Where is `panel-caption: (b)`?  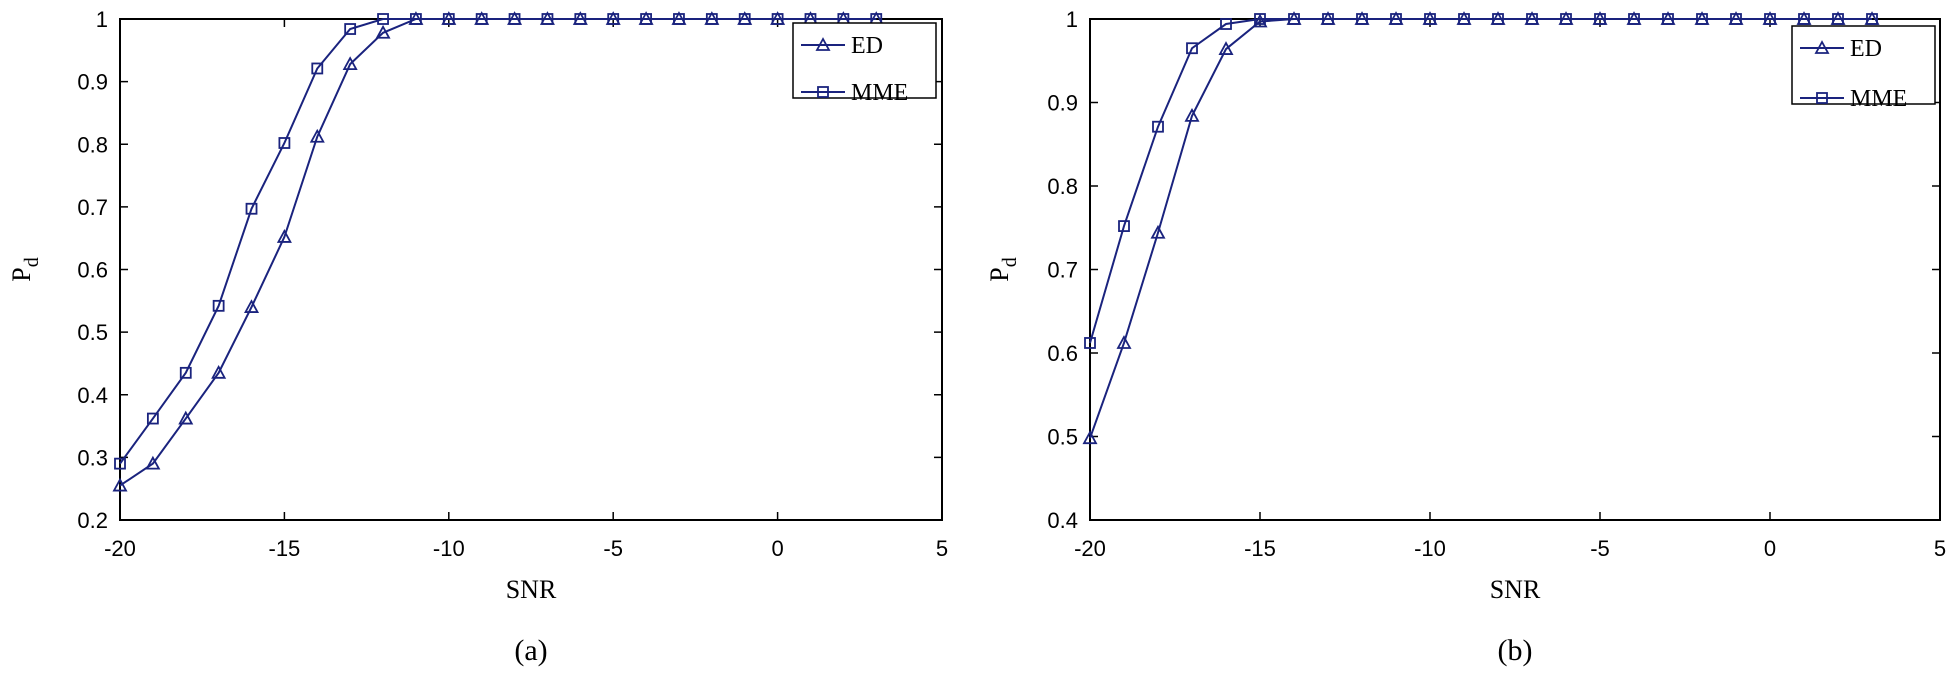
panel-caption: (b) is located at coordinates (1515, 650).